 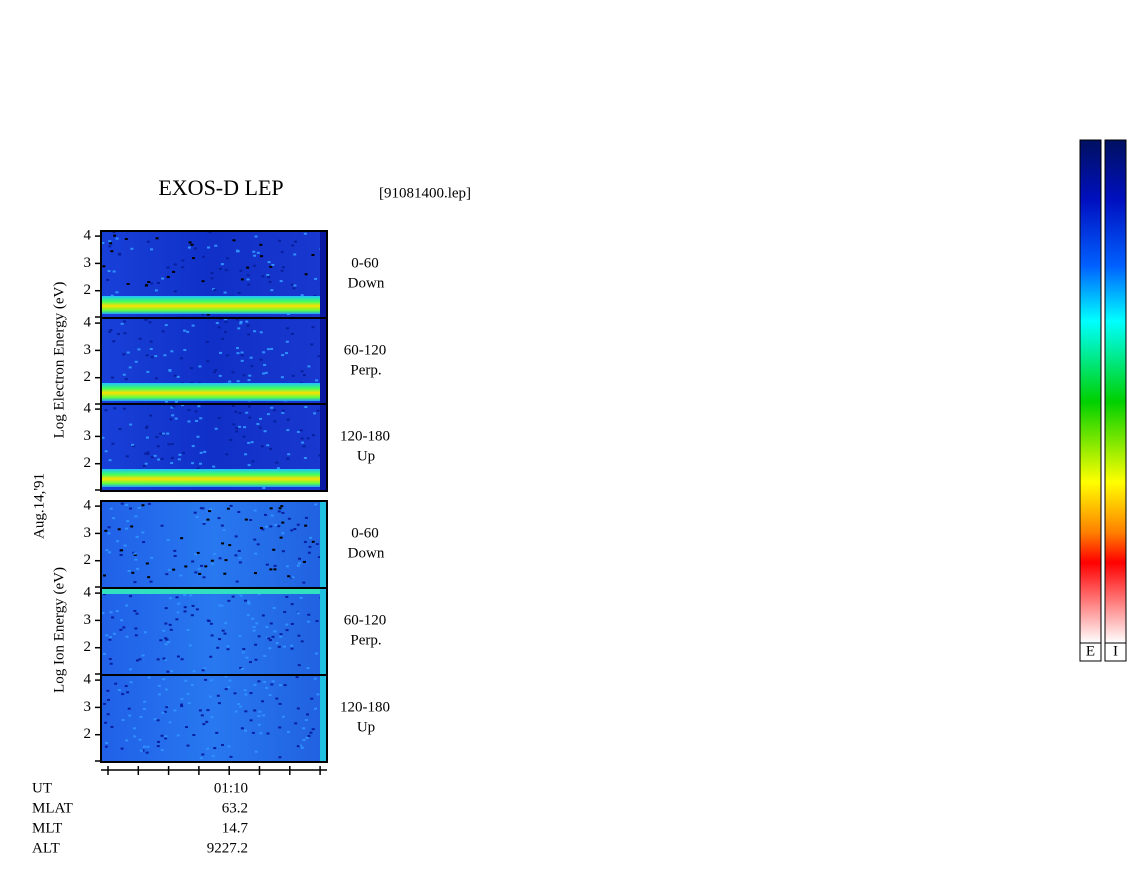 What do you see at coordinates (1090, 652) in the screenshot?
I see `colorbar-label-box` at bounding box center [1090, 652].